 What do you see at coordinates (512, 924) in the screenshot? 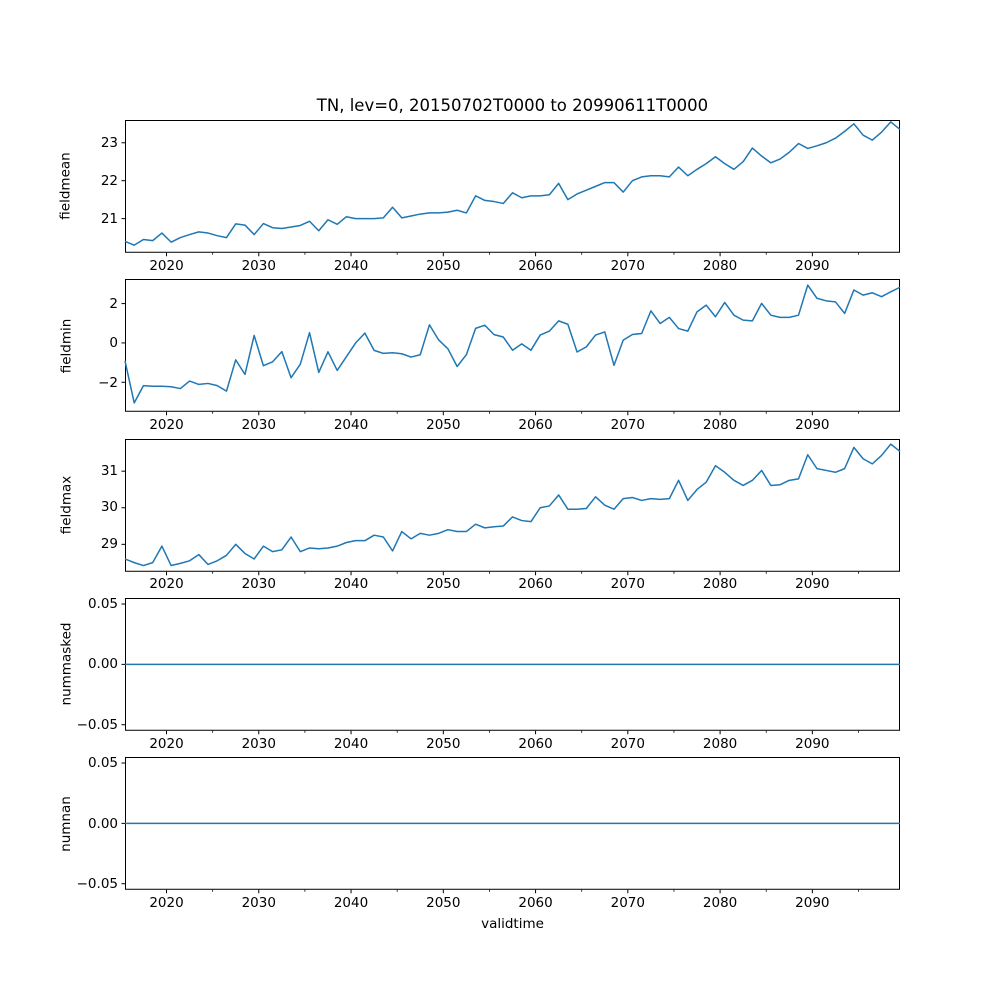
I see `x-axis-label: validtime` at bounding box center [512, 924].